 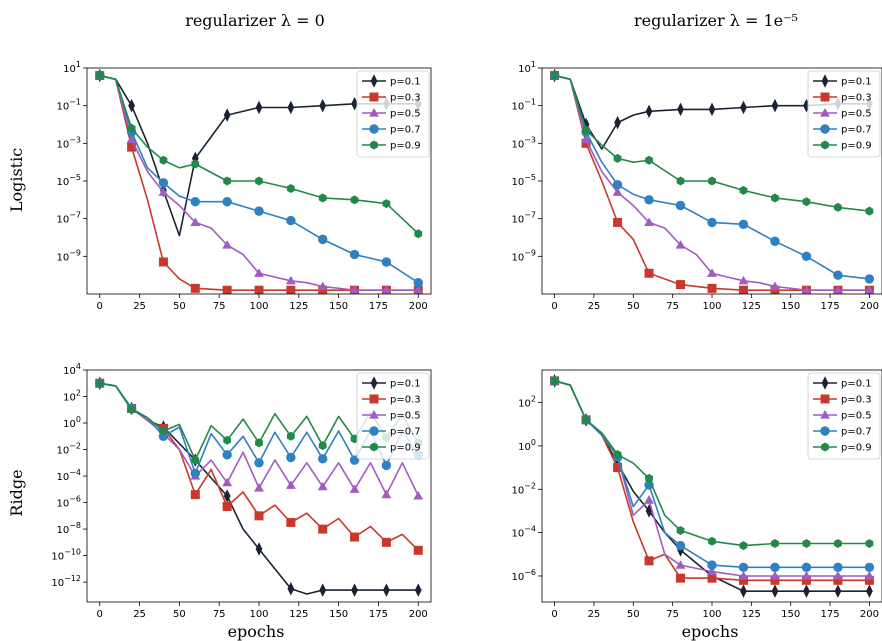 I want to click on y-tick-label: 10⁰, so click(x=527, y=445).